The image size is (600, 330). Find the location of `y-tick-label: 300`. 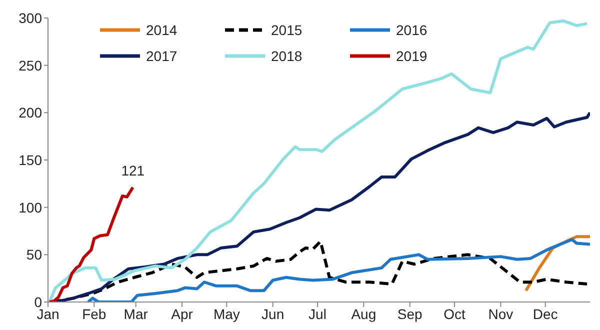

y-tick-label: 300 is located at coordinates (30, 18).